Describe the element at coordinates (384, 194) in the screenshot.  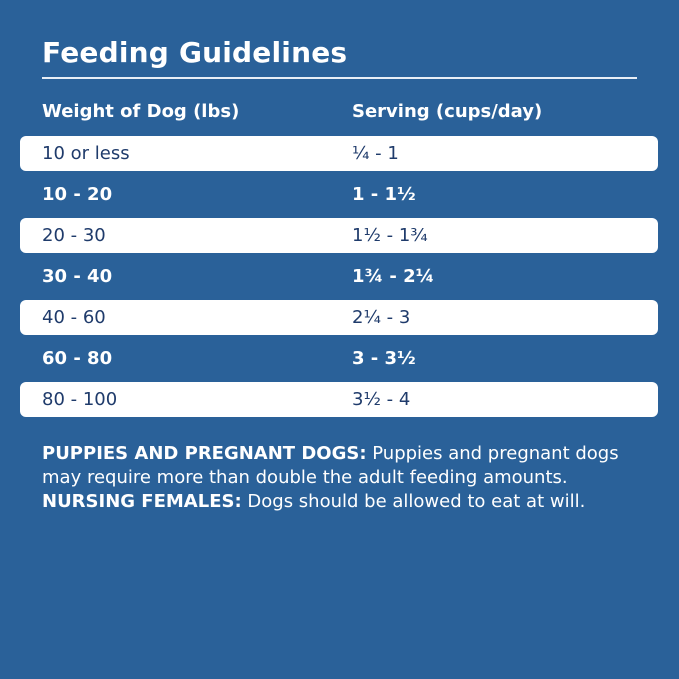
I see `serving-cell: 1 - 1½` at that location.